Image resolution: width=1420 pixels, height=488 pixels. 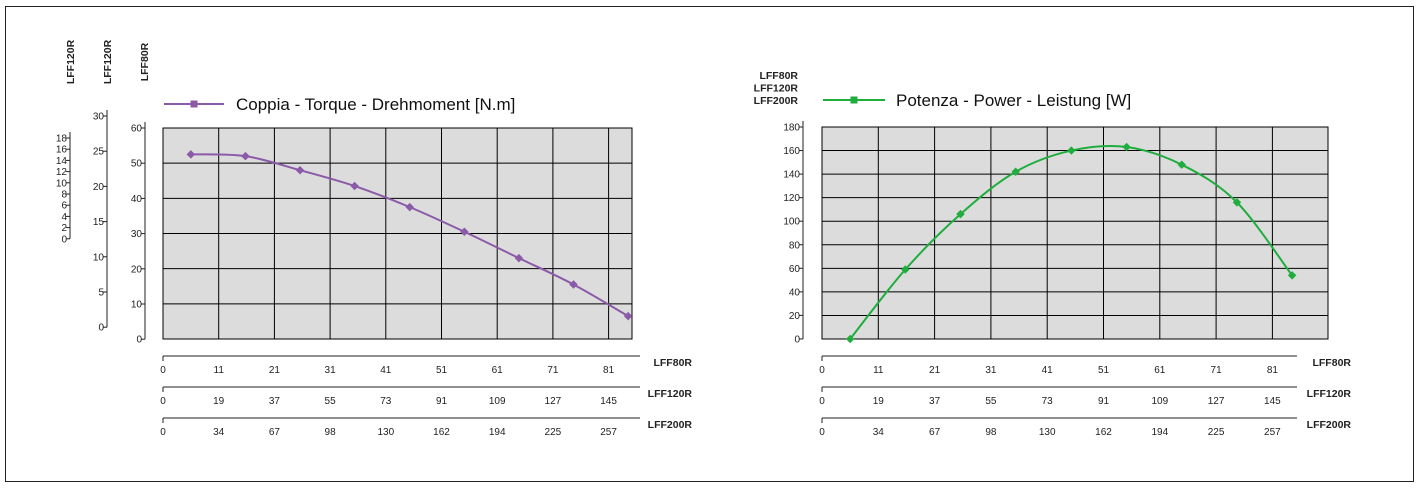 I want to click on chart0-x-tick-label: 257, so click(x=608, y=432).